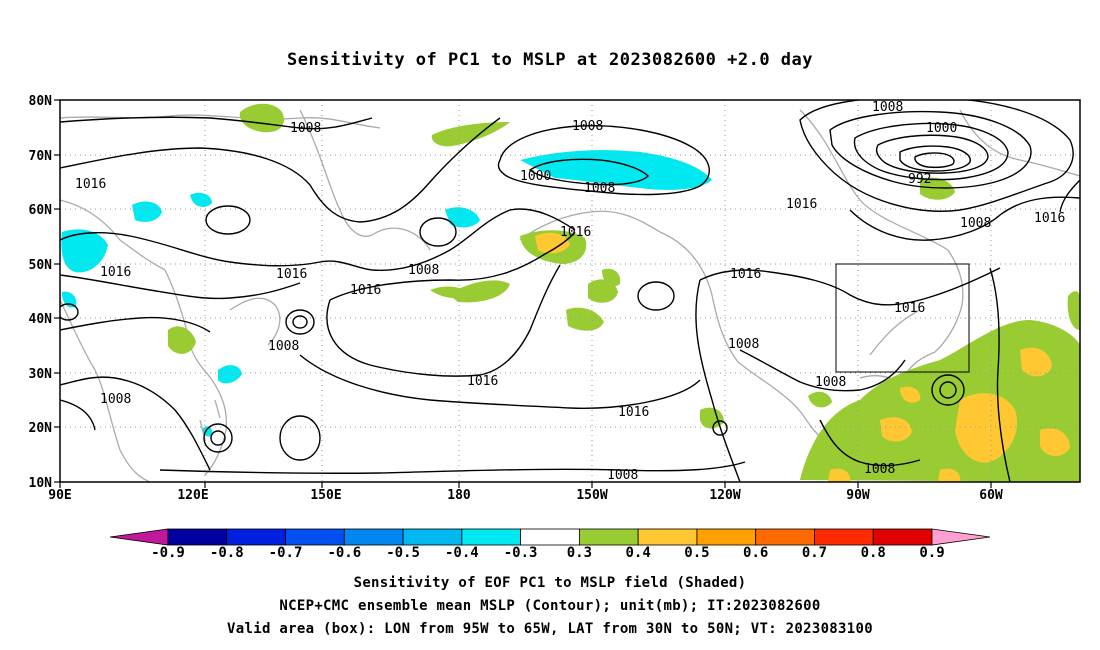 The image size is (1100, 650). I want to click on lat-ticks, so click(57, 291).